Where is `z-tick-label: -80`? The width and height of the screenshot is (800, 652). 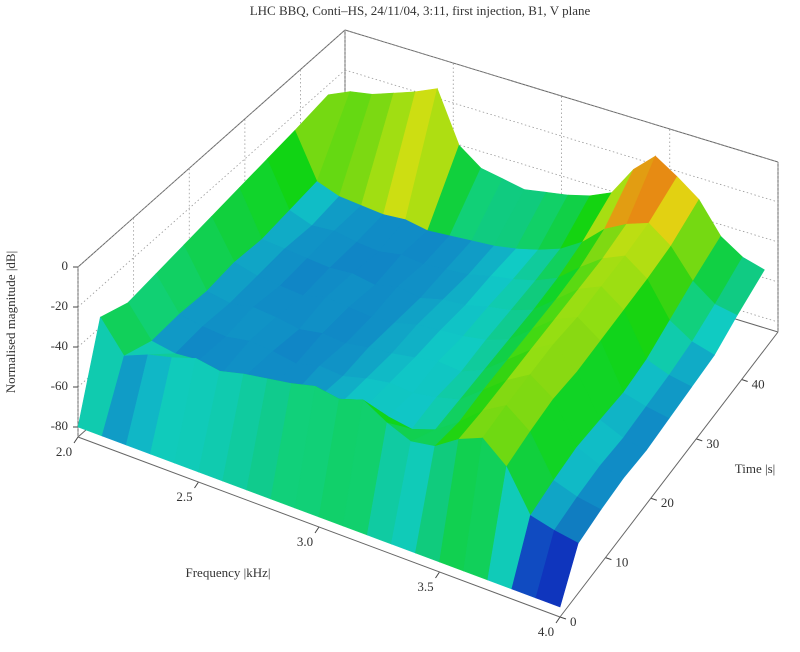
z-tick-label: -80 is located at coordinates (59, 425).